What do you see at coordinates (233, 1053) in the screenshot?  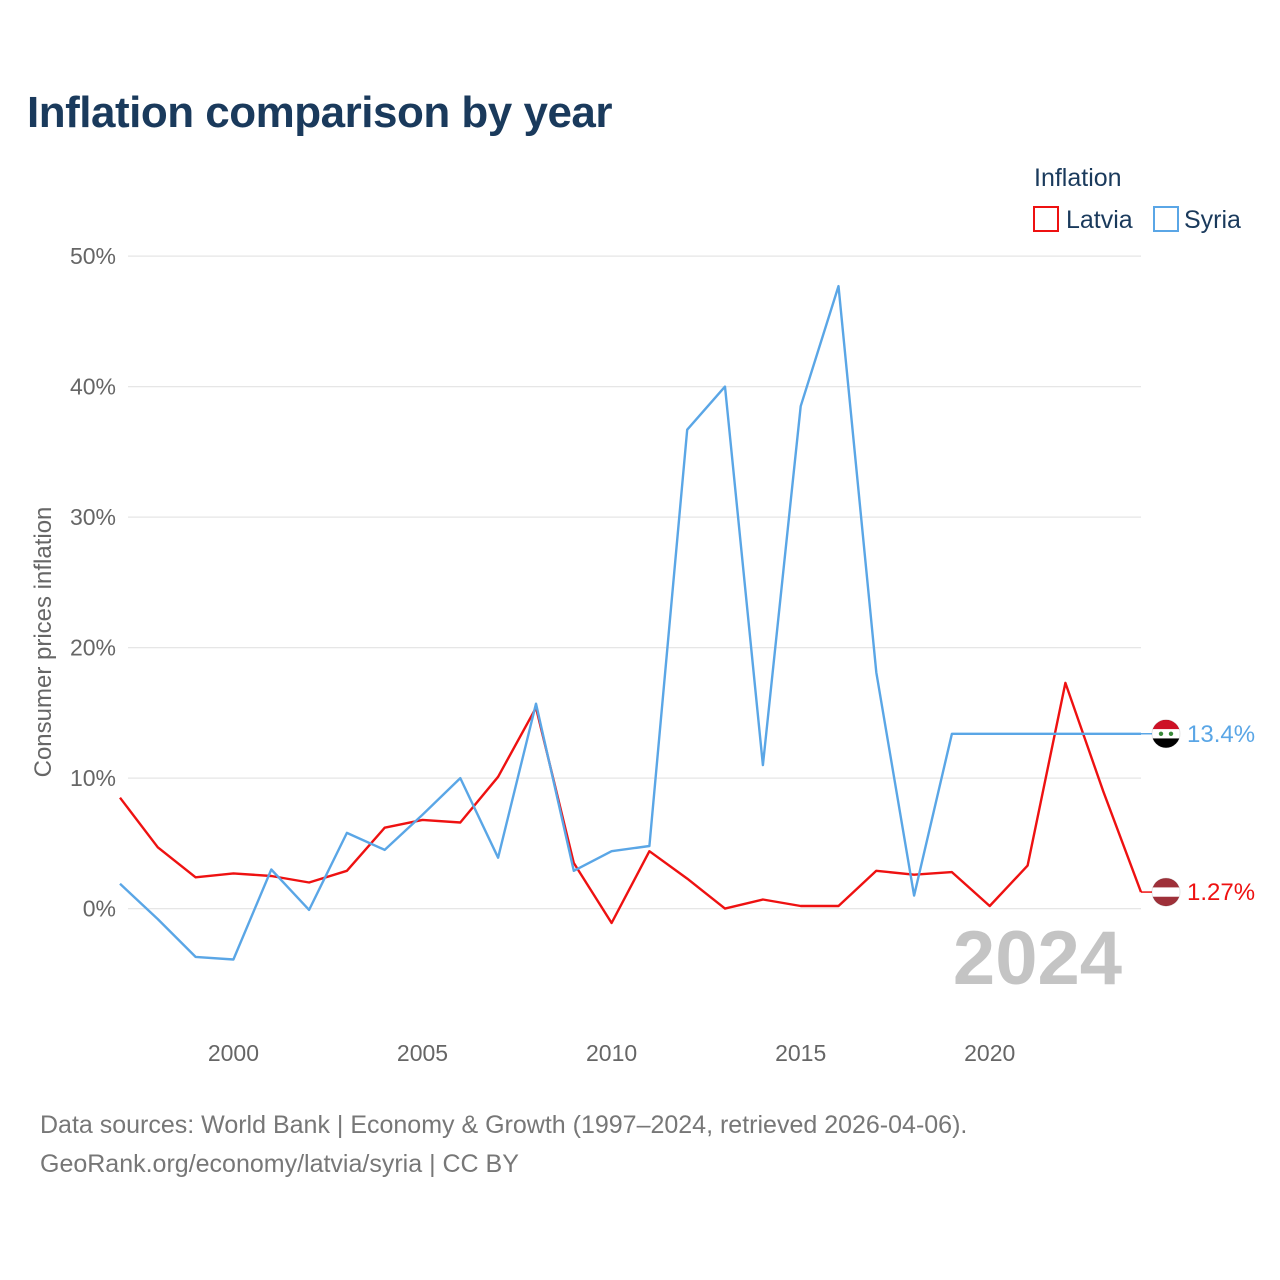 I see `x-tick-label: 2000` at bounding box center [233, 1053].